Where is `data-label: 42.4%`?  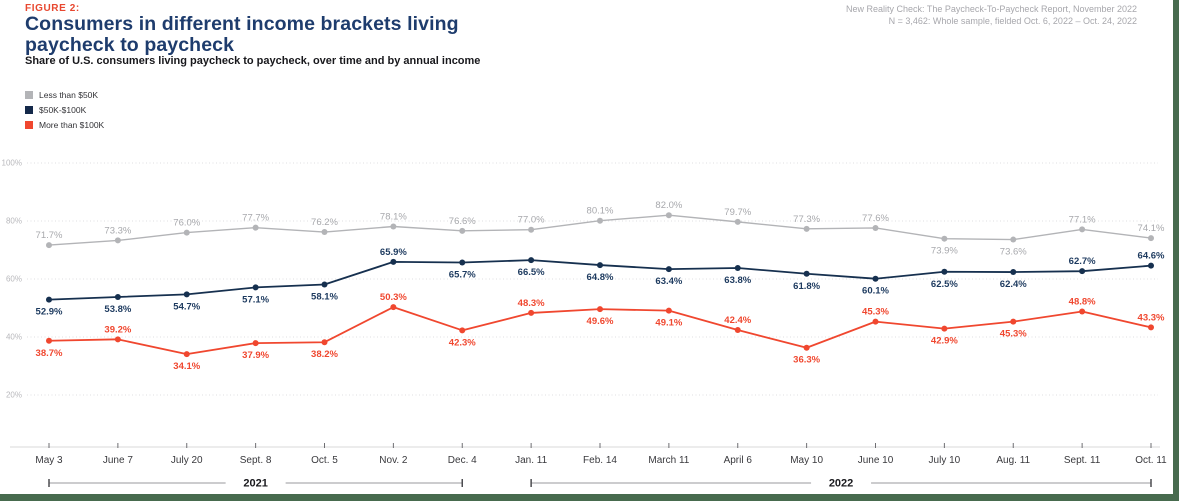
data-label: 42.4% is located at coordinates (737, 320).